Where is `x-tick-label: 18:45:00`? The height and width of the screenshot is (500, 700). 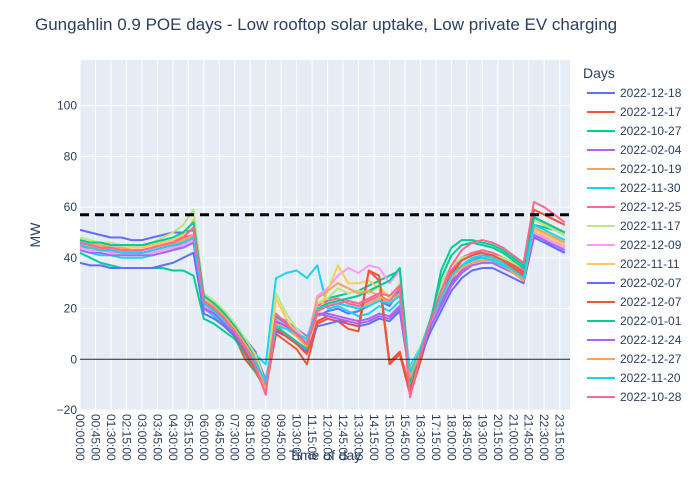 x-tick-label: 18:45:00 is located at coordinates (467, 437).